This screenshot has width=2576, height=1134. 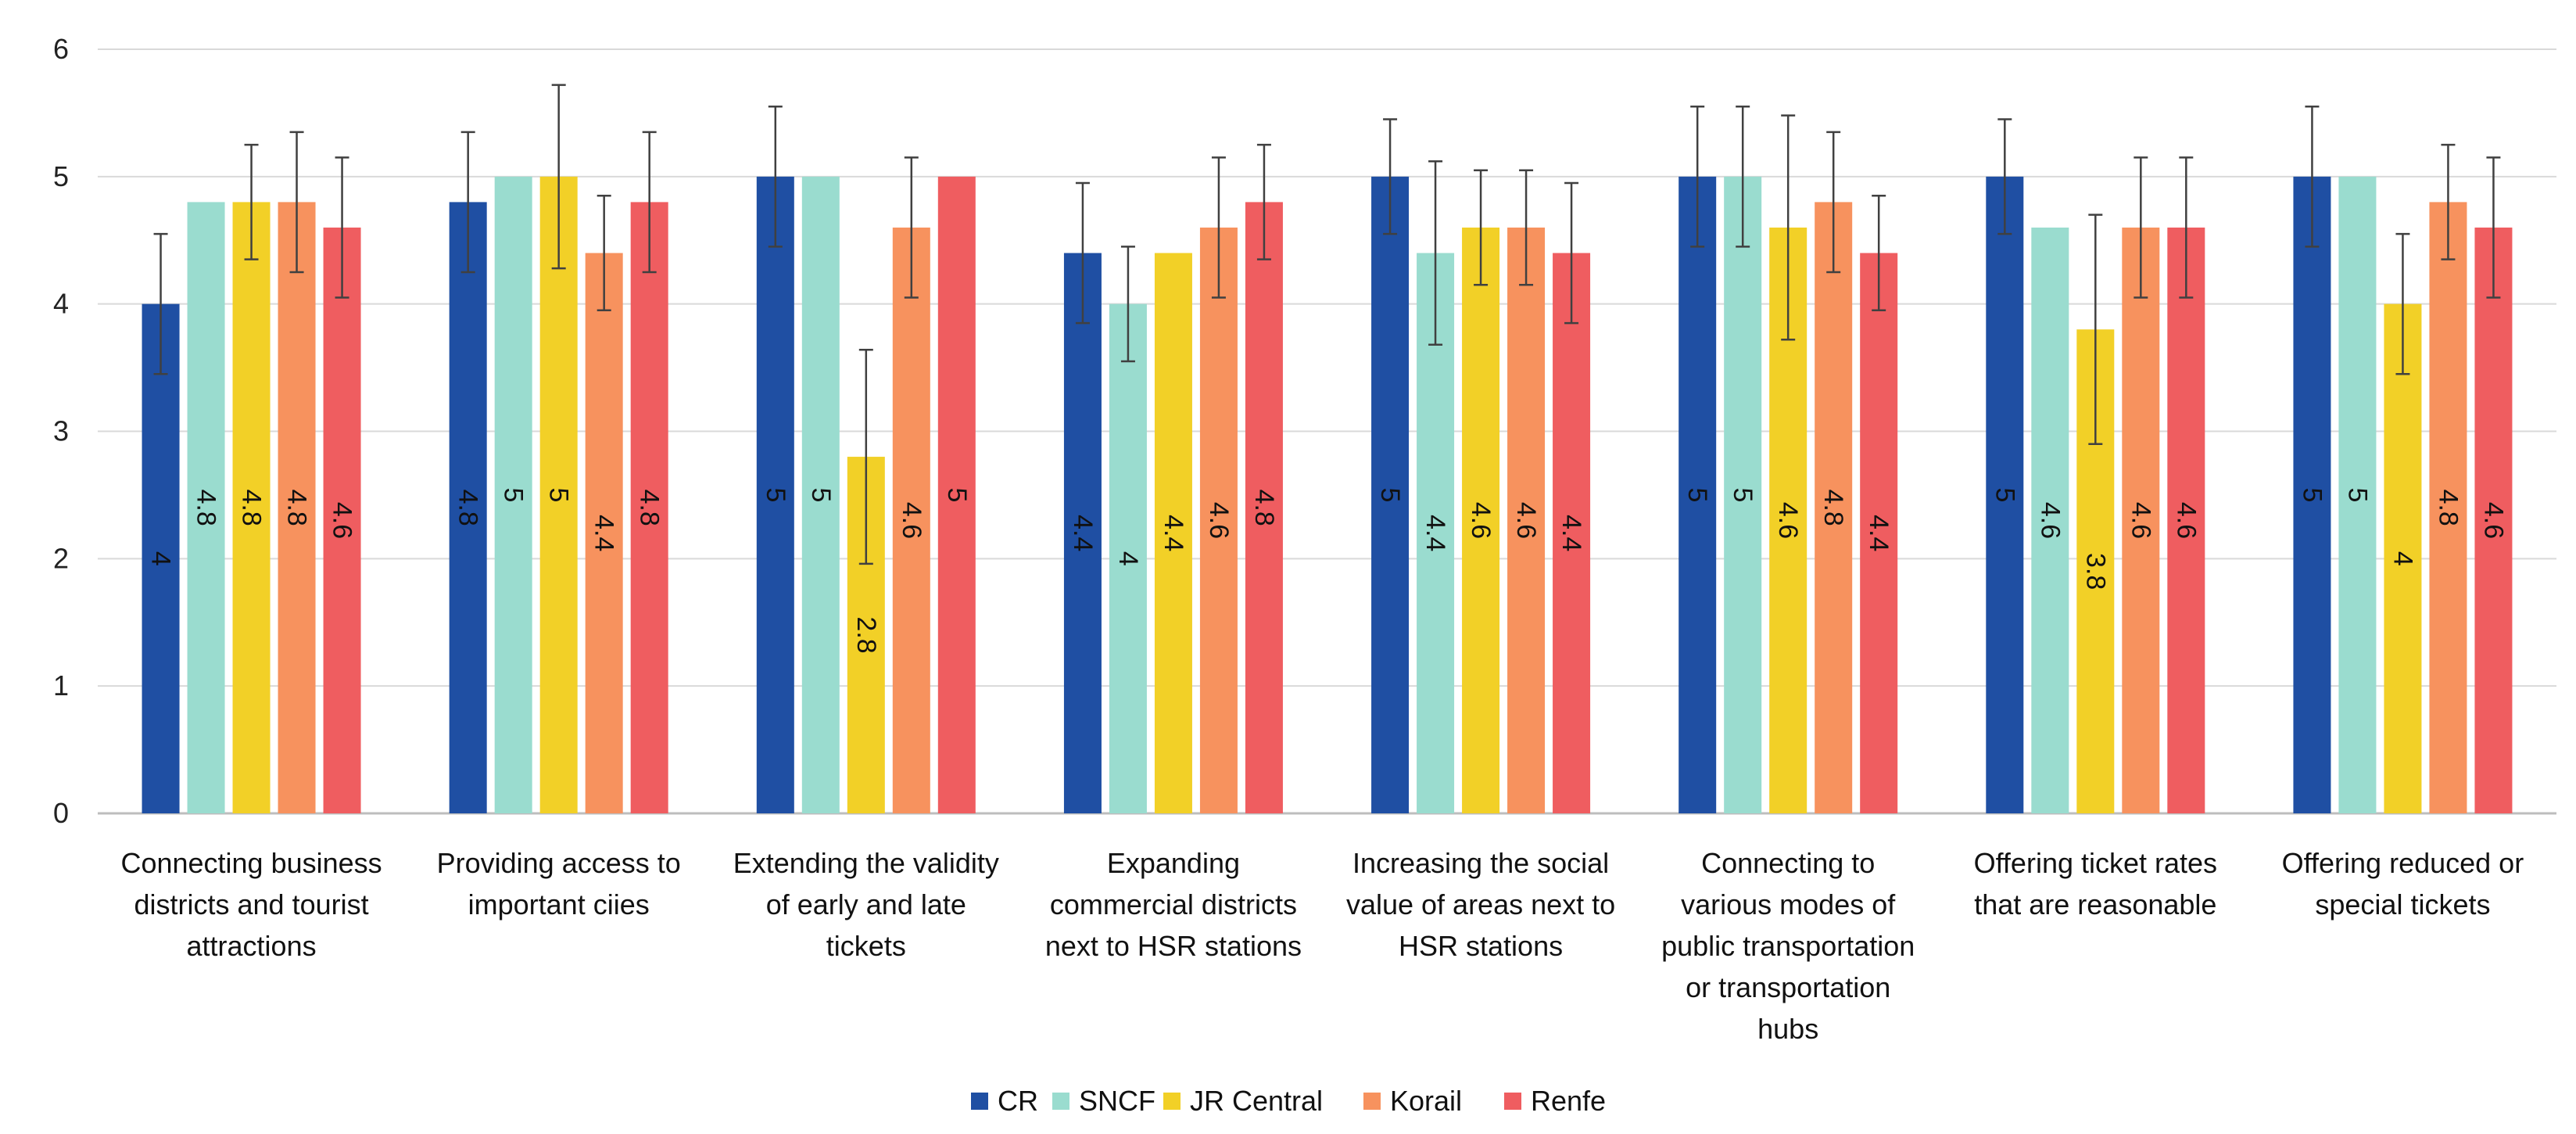 I want to click on legend-item-korail: Korail, so click(x=1412, y=1101).